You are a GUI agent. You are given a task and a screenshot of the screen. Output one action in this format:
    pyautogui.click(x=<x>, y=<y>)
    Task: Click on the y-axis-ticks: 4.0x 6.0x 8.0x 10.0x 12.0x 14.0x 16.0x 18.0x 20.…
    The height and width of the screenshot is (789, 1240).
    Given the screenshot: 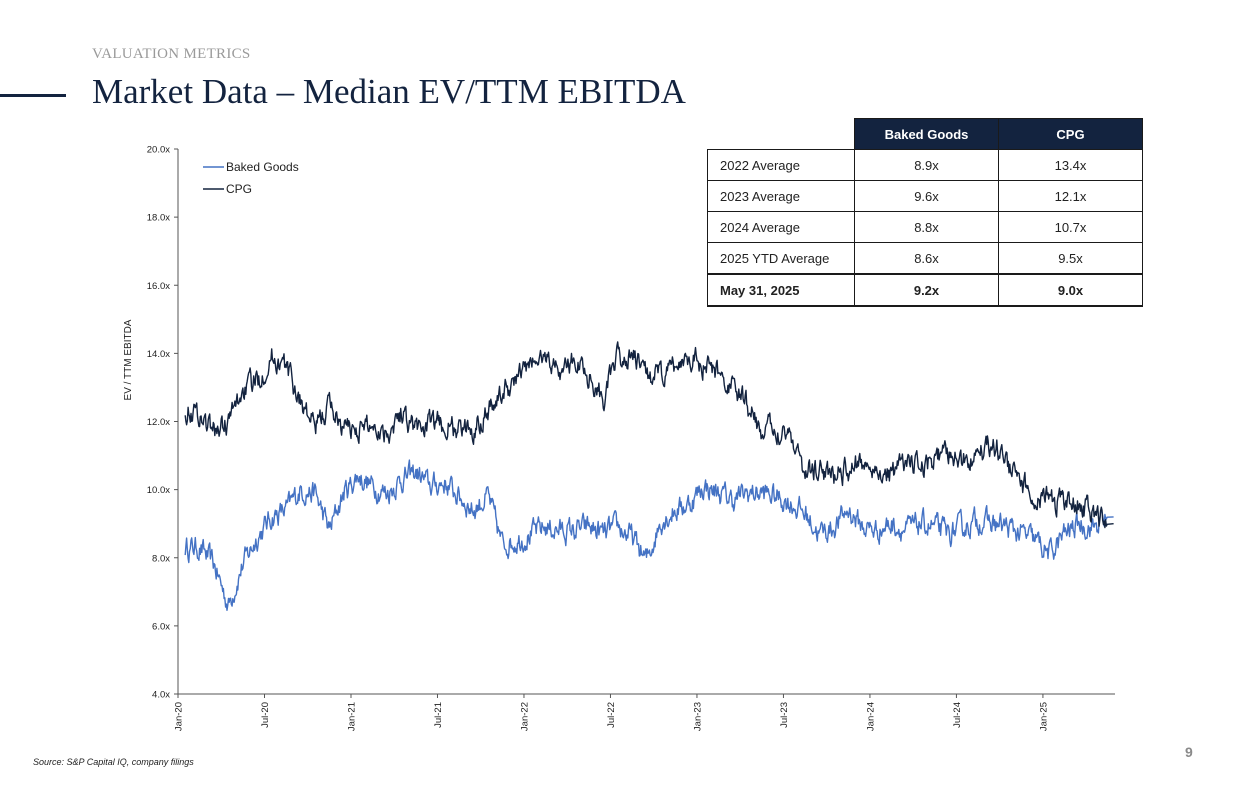 What is the action you would take?
    pyautogui.click(x=162, y=423)
    